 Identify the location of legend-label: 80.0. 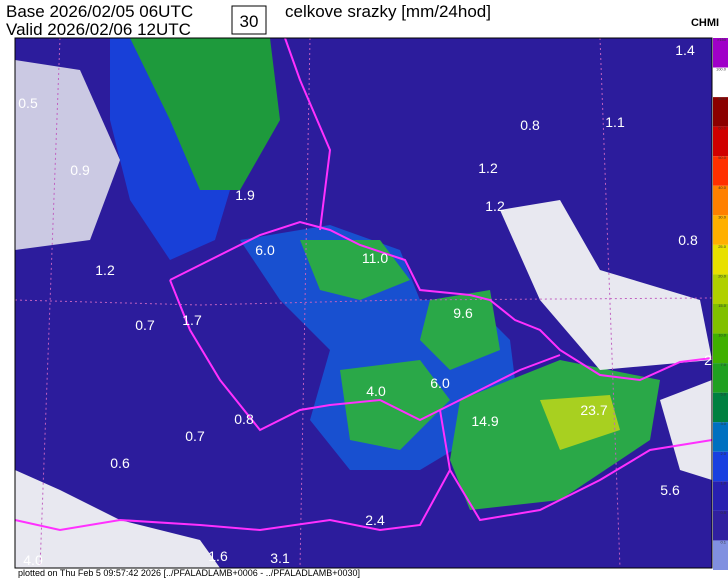
(722, 98).